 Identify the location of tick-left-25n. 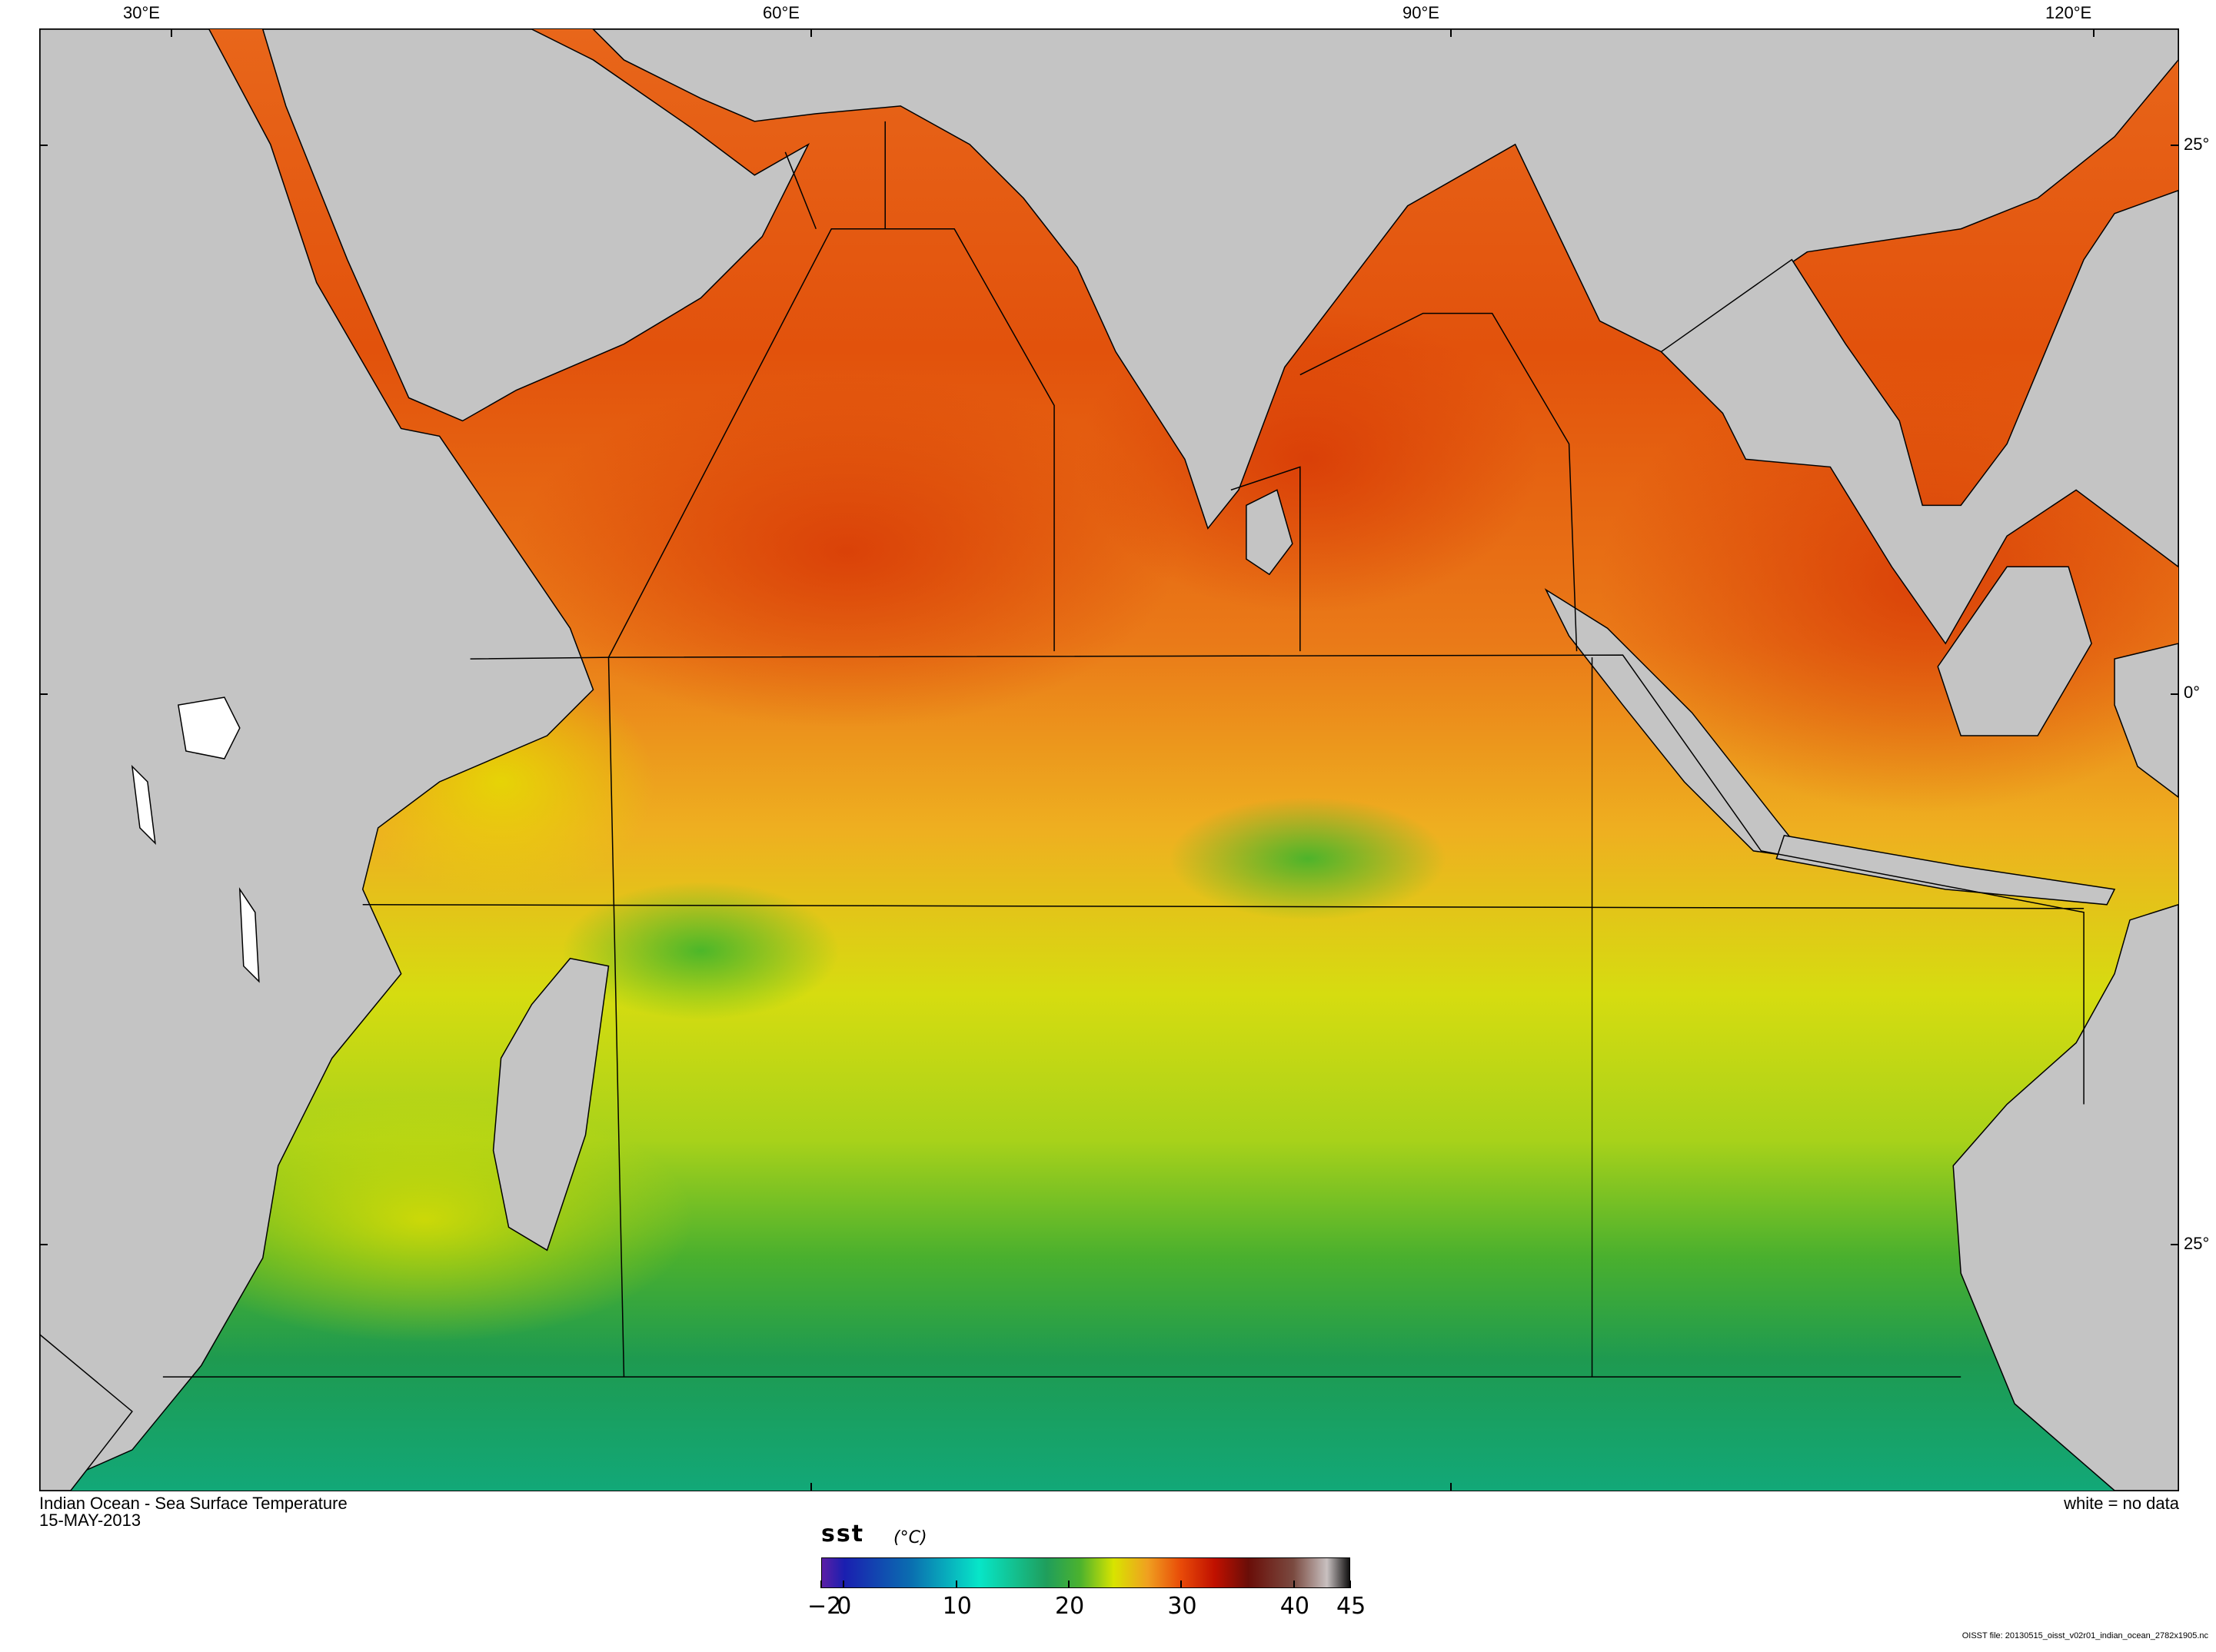
(44, 145).